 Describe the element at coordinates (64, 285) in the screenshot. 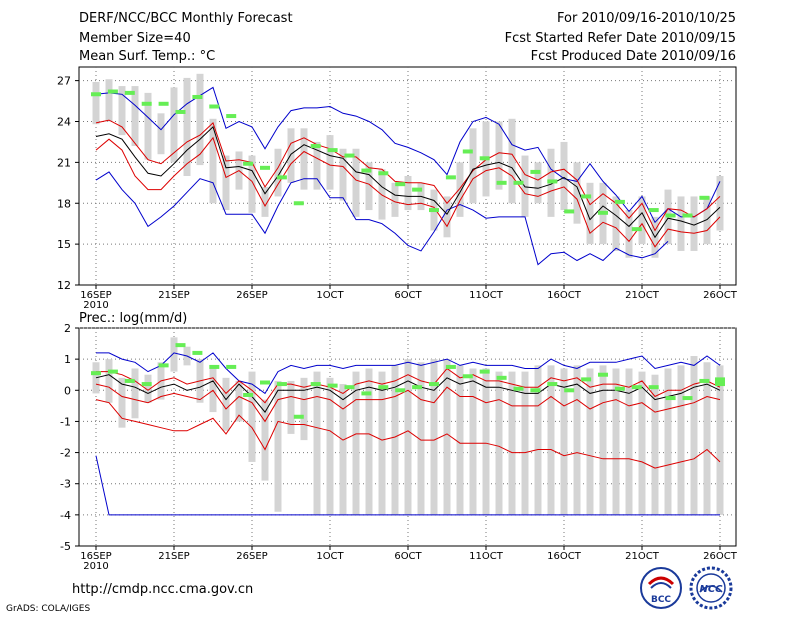

I see `y-tick-label: 12` at that location.